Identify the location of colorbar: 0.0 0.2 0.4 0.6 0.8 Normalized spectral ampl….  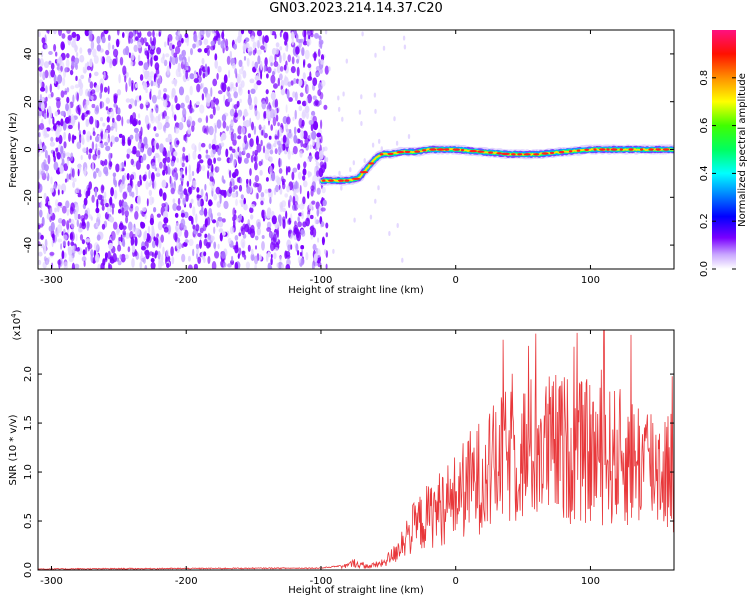
(723, 153).